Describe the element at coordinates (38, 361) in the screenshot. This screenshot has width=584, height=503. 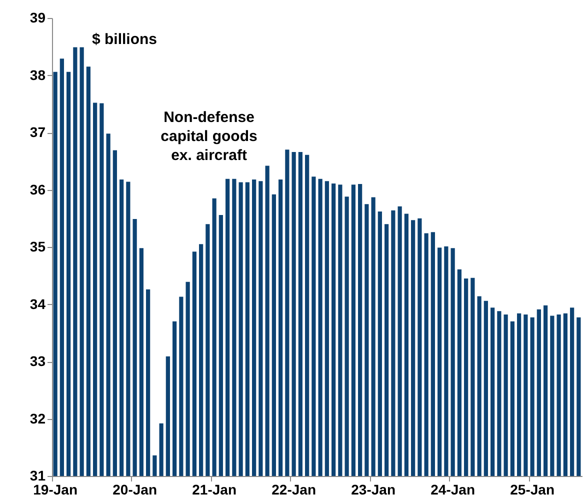
I see `y-tick-label: 33` at that location.